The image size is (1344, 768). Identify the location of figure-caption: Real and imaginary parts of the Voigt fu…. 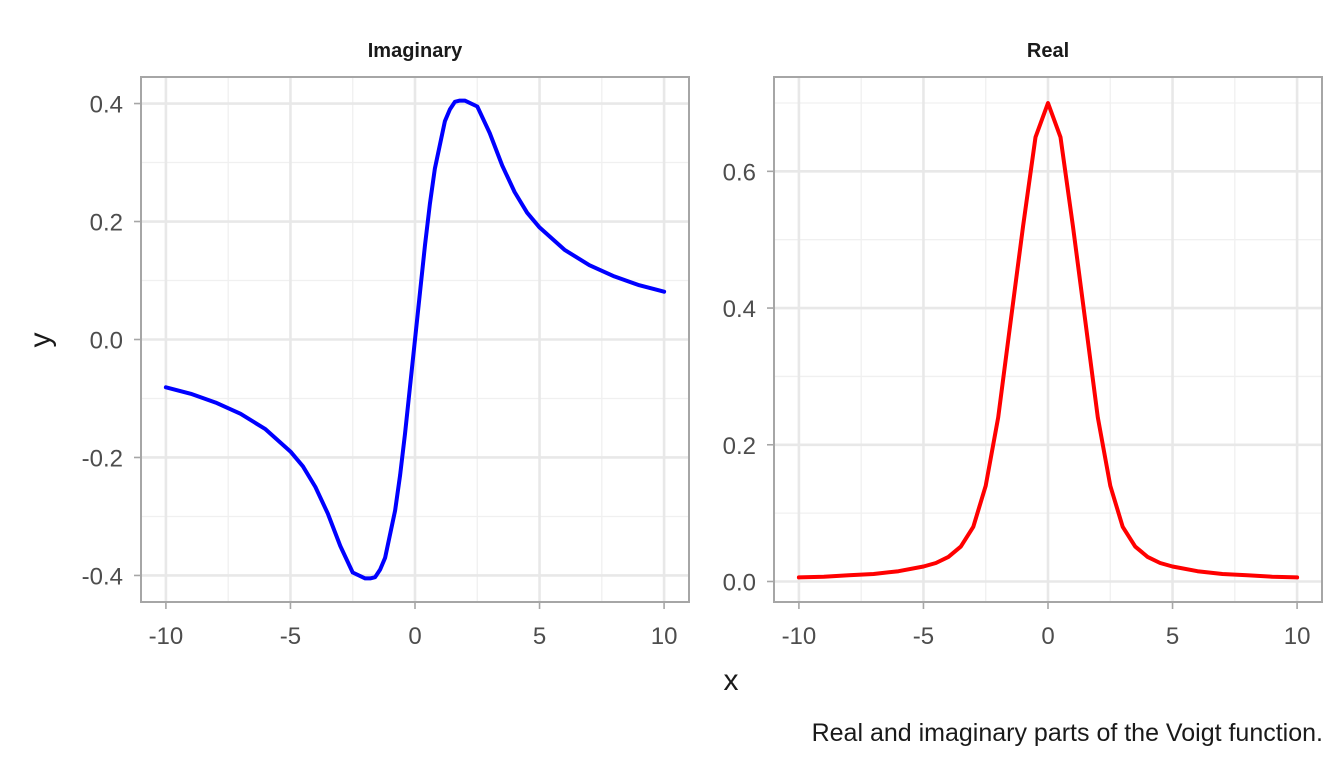
(1067, 733).